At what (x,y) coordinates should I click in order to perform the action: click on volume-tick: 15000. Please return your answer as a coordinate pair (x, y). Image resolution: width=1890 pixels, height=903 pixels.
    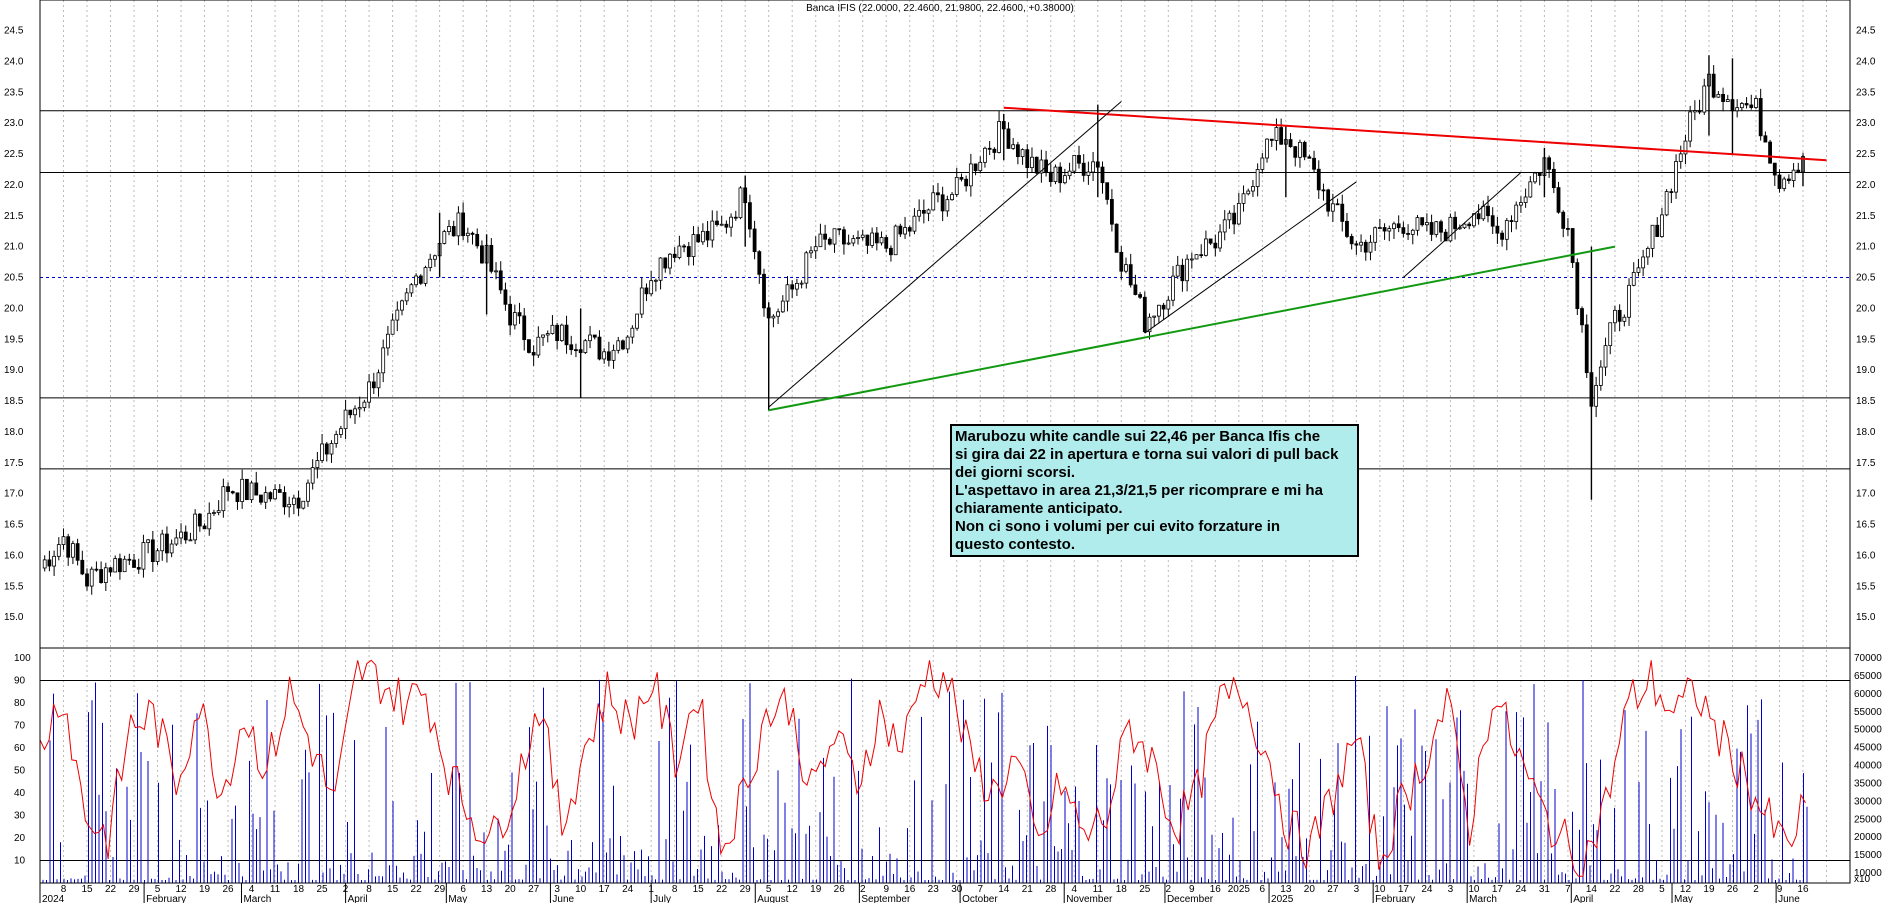
    Looking at the image, I should click on (1868, 855).